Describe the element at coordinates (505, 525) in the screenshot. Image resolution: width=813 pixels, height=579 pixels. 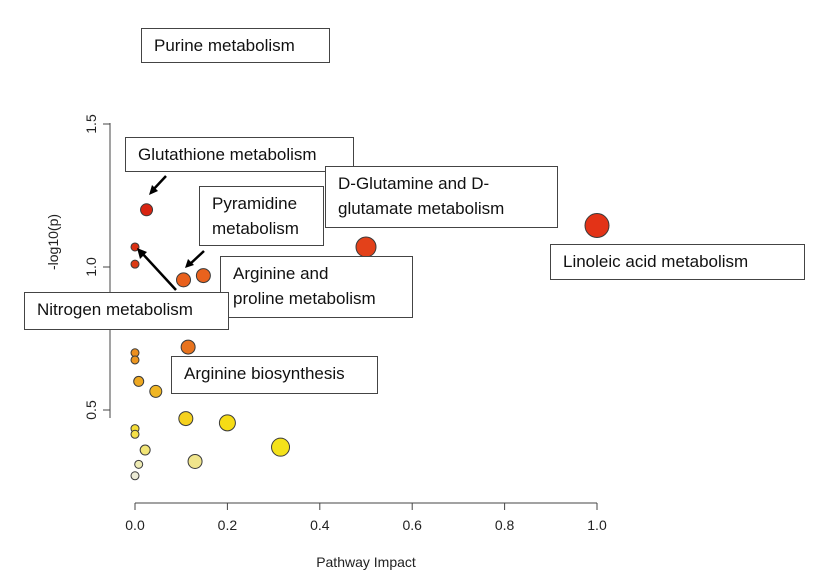
I see `x-tick-label: 0.8` at that location.